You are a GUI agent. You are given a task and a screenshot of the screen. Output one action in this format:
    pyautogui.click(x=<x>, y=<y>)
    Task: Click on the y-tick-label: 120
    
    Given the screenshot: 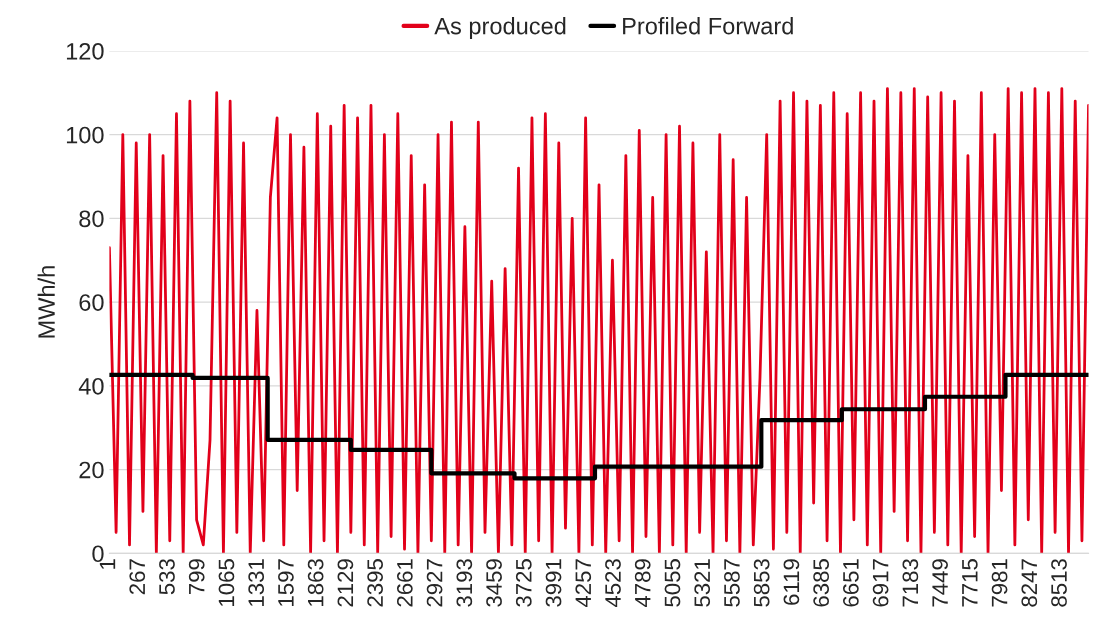 What is the action you would take?
    pyautogui.click(x=85, y=51)
    